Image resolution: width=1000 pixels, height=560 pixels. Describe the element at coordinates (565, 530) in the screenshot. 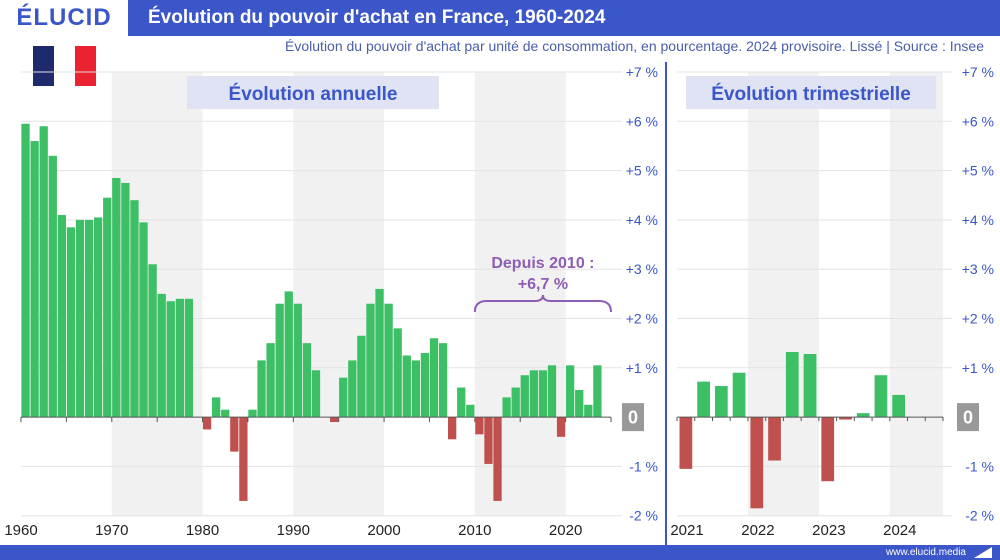

I see `x-tick-label: 2020` at that location.